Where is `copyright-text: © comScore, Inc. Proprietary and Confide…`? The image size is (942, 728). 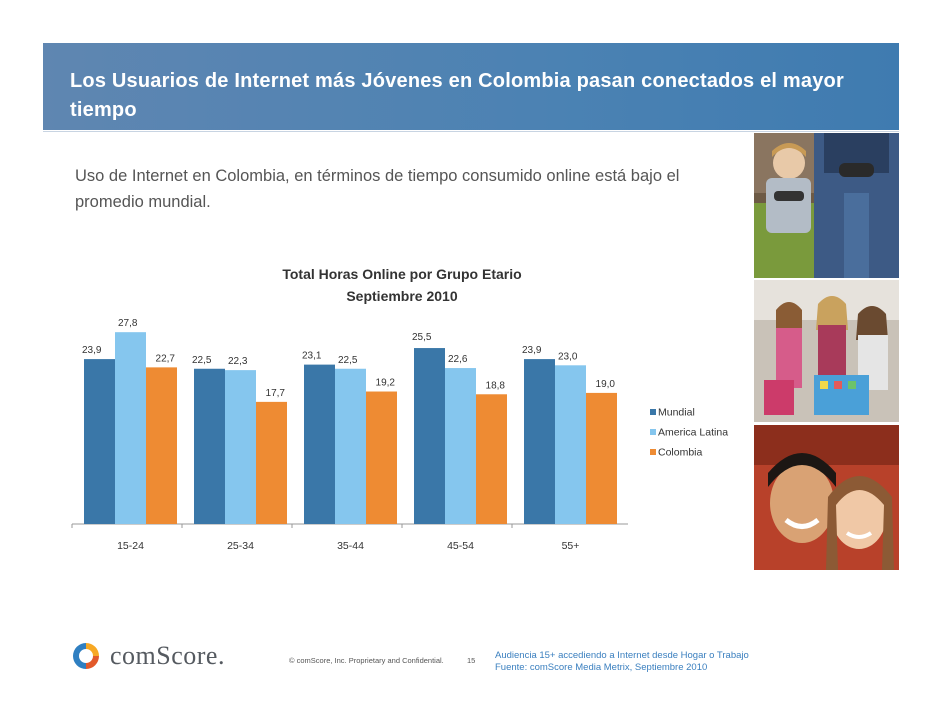 copyright-text: © comScore, Inc. Proprietary and Confide… is located at coordinates (366, 660).